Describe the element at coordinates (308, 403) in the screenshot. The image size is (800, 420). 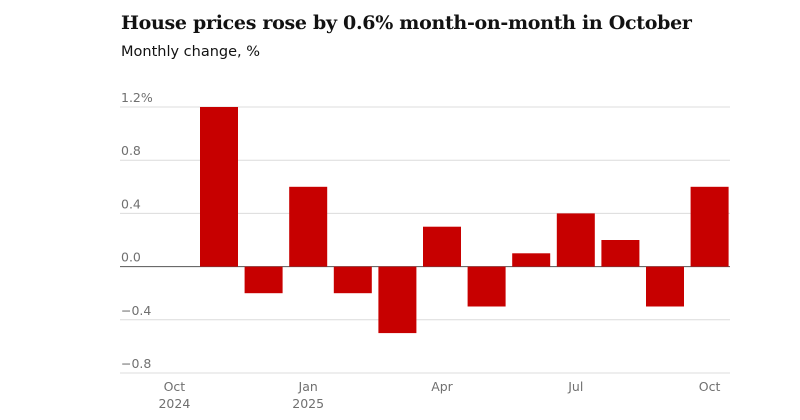
I see `x-tick-year-label: 2025` at that location.